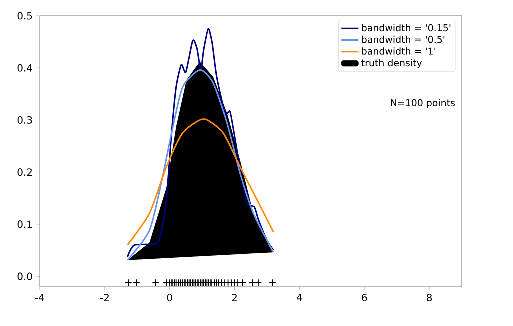  What do you see at coordinates (403, 40) in the screenshot?
I see `legend-label: bandwidth = '0.5'` at bounding box center [403, 40].